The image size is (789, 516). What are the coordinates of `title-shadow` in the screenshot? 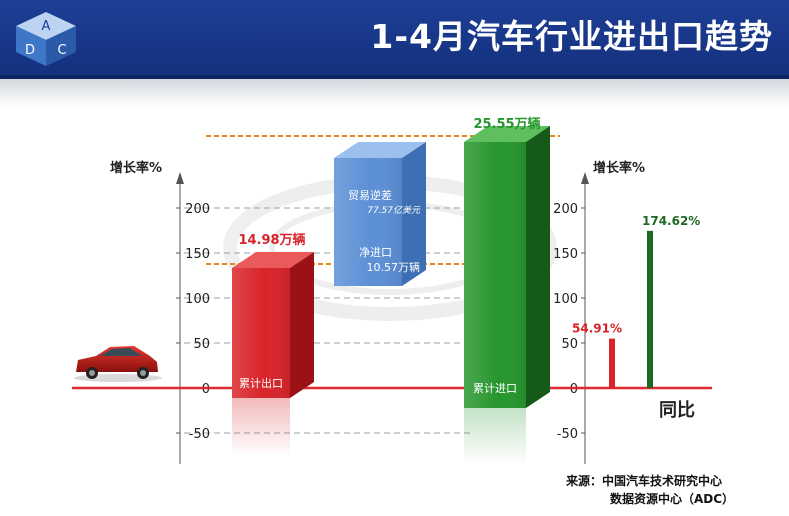 It's located at (394, 93).